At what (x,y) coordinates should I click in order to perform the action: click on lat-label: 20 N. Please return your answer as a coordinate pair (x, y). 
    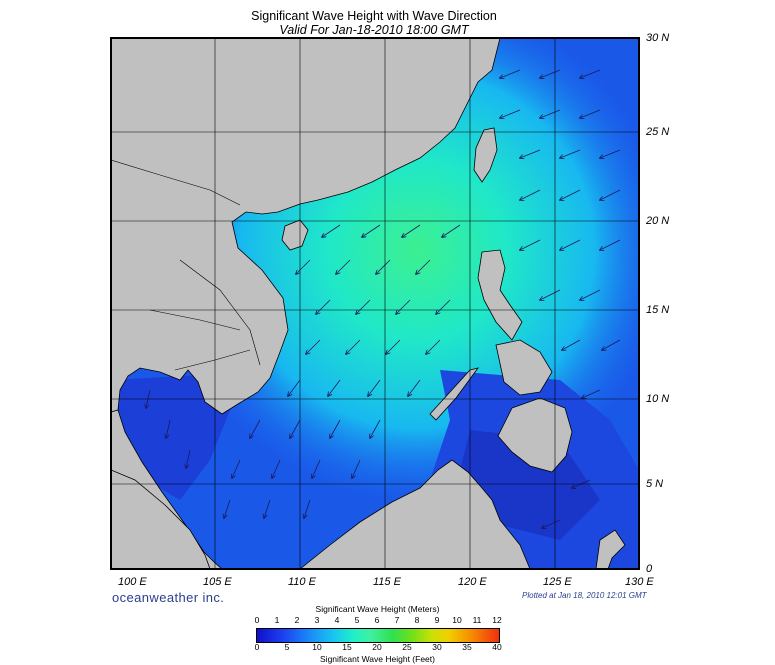
    Looking at the image, I should click on (658, 221).